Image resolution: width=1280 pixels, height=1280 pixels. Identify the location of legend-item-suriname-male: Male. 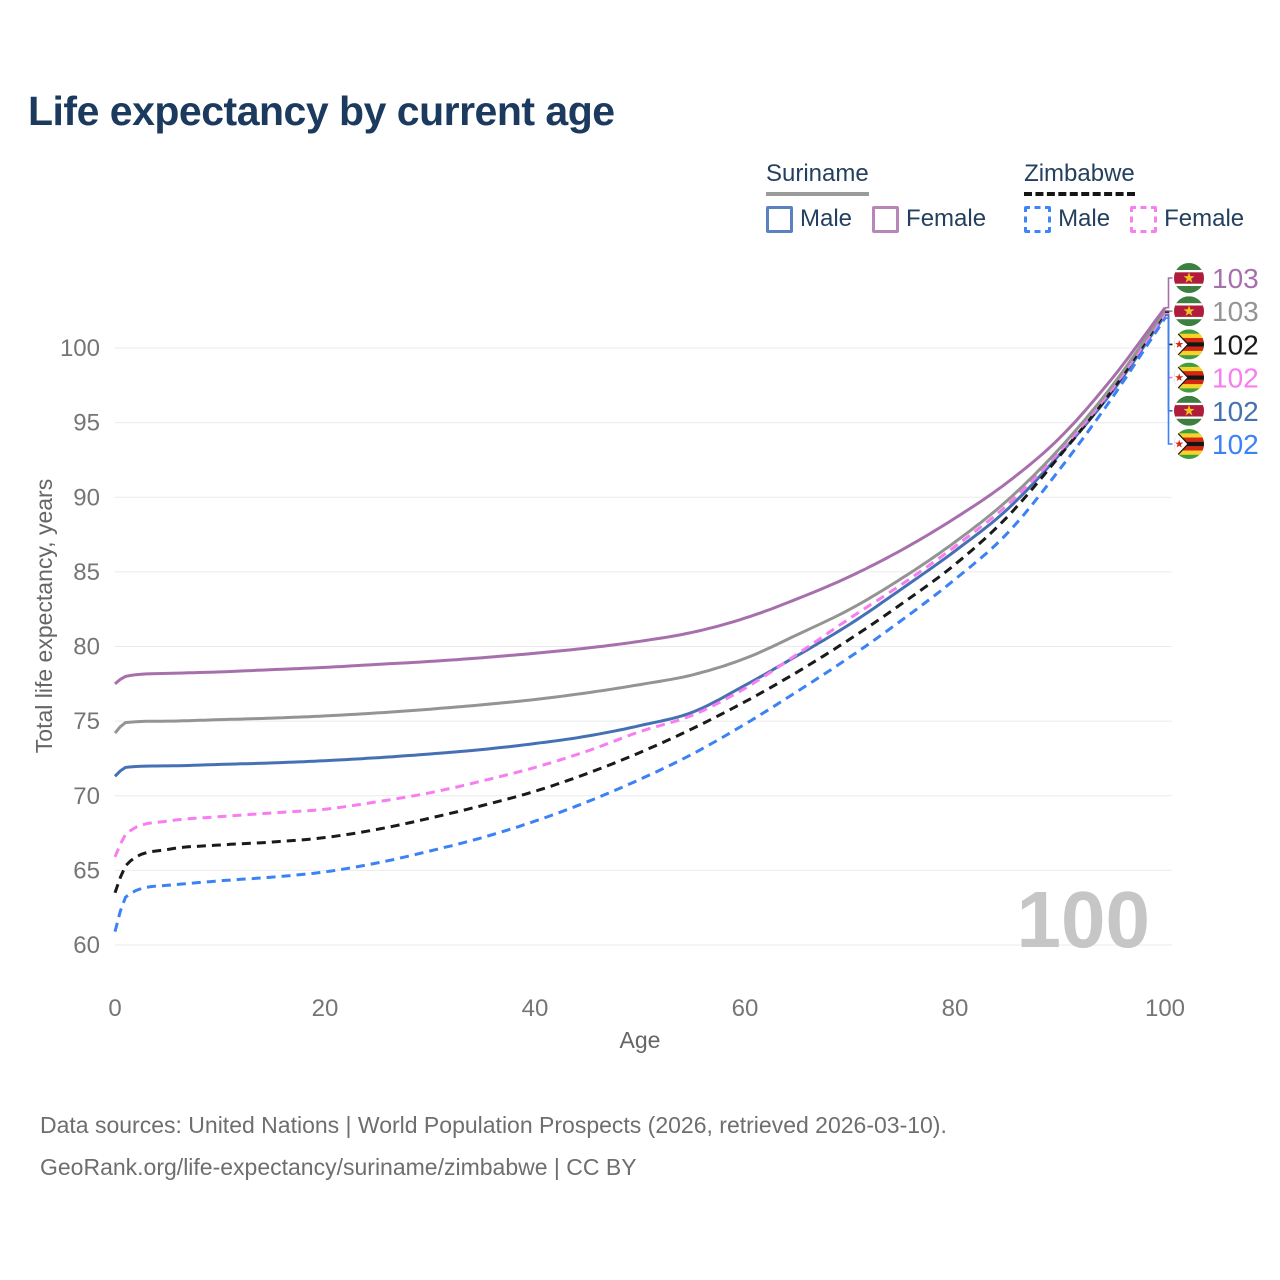
(809, 219).